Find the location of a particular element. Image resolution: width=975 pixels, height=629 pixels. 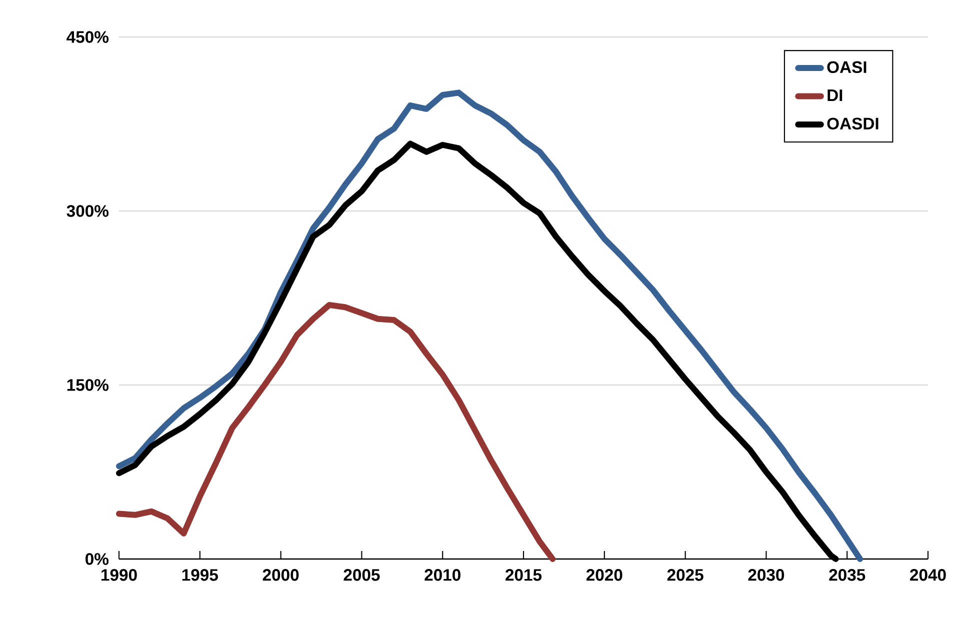

x-tick-label: 2015 is located at coordinates (524, 575).